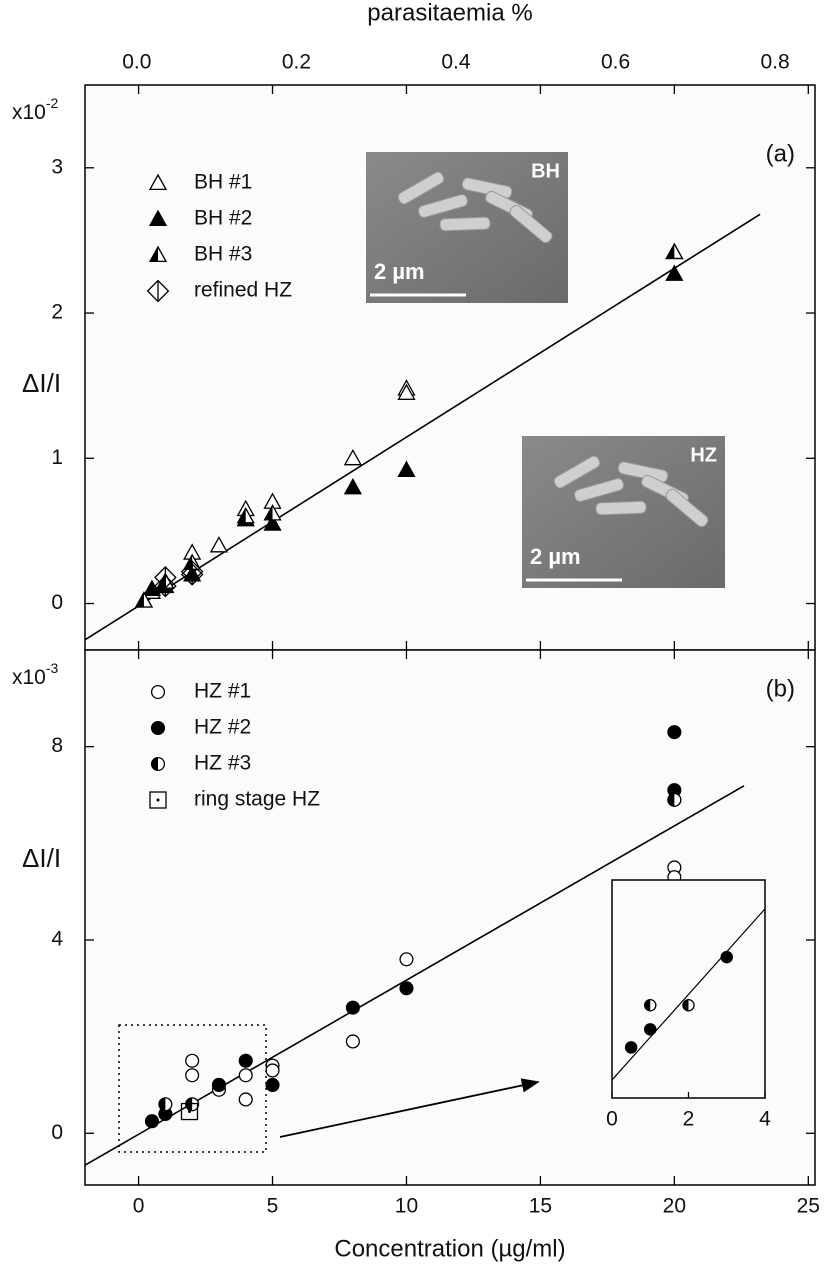 The height and width of the screenshot is (1277, 831). I want to click on legend-label: BH #2, so click(223, 218).